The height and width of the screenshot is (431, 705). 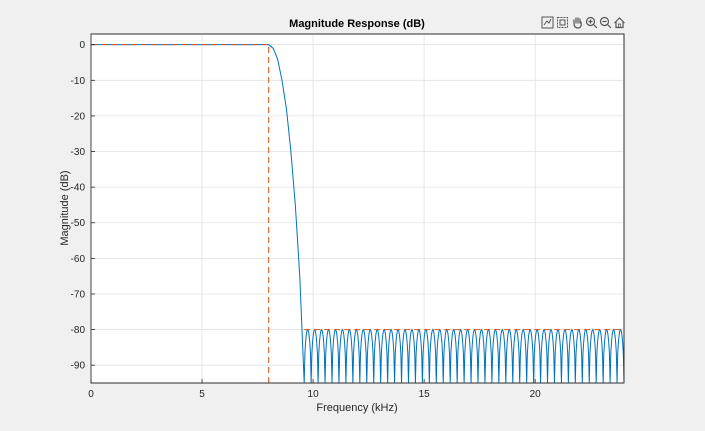 What do you see at coordinates (78, 116) in the screenshot?
I see `y-tick-label: -20` at bounding box center [78, 116].